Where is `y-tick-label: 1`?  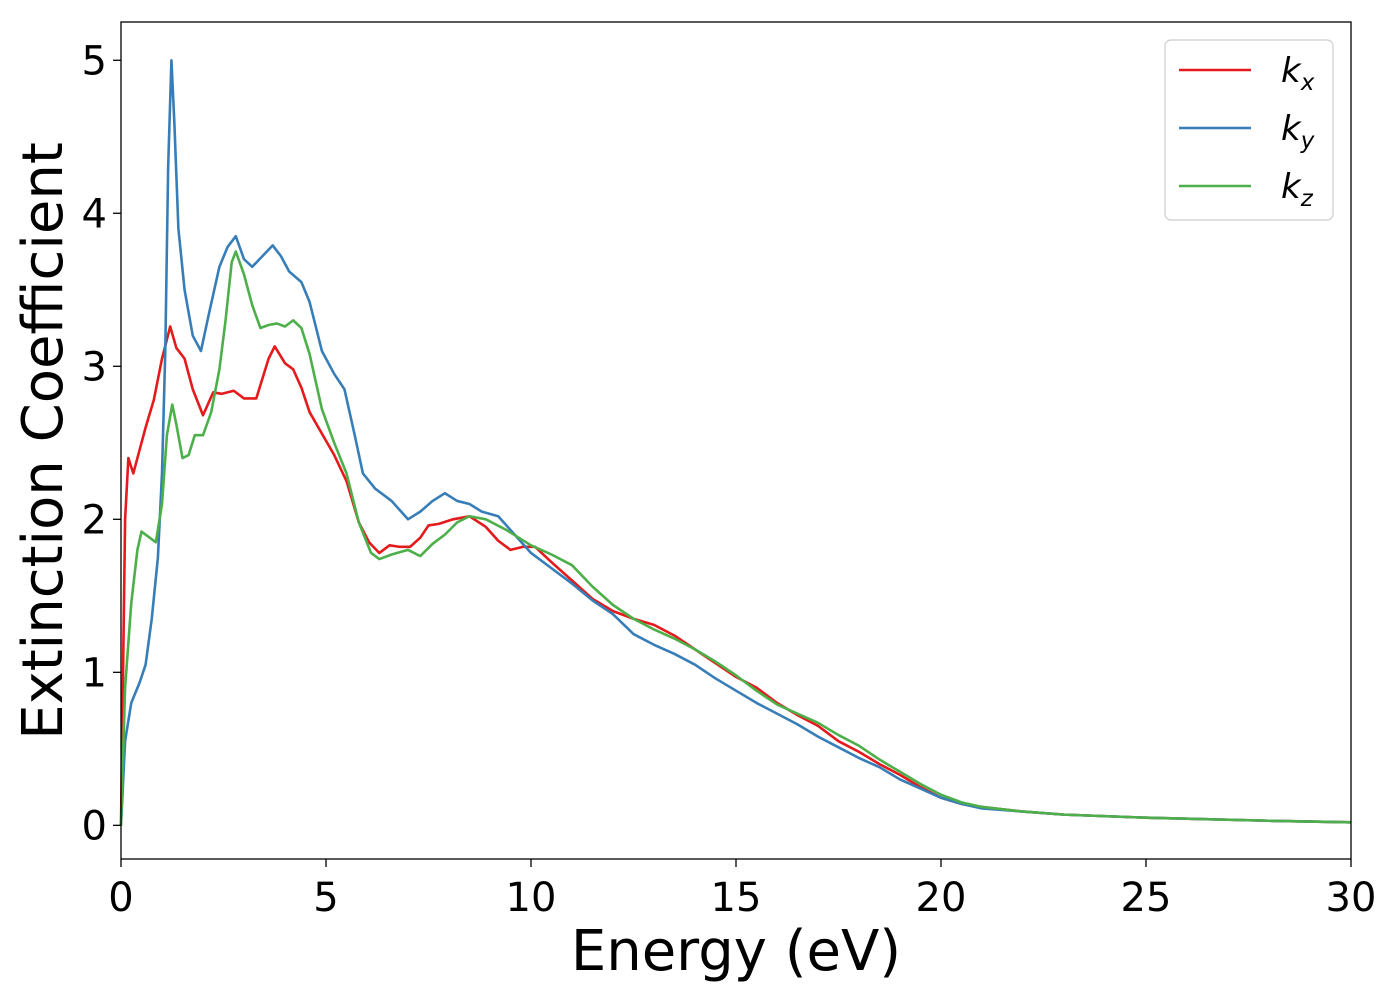
y-tick-label: 1 is located at coordinates (94, 673).